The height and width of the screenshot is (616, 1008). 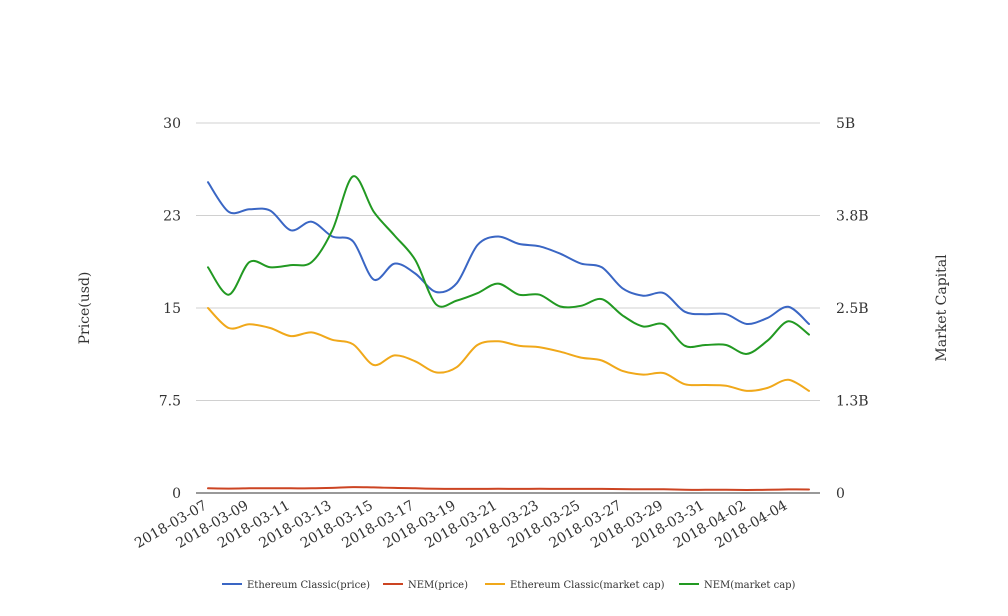 I want to click on y-right-tick-label: 2.5B, so click(x=852, y=309).